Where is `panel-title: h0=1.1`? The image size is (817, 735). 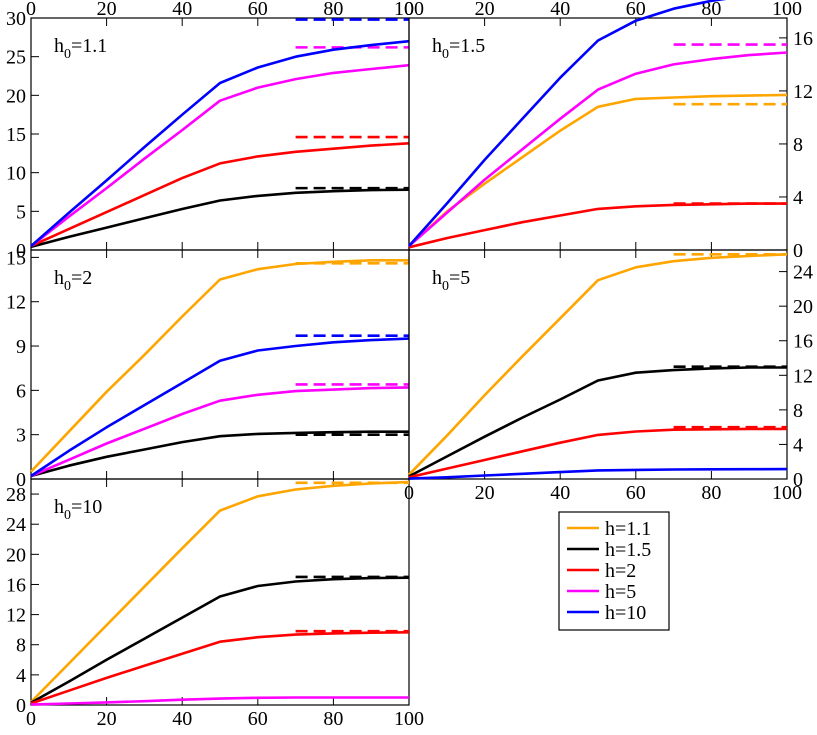
panel-title: h0=1.1 is located at coordinates (80, 48).